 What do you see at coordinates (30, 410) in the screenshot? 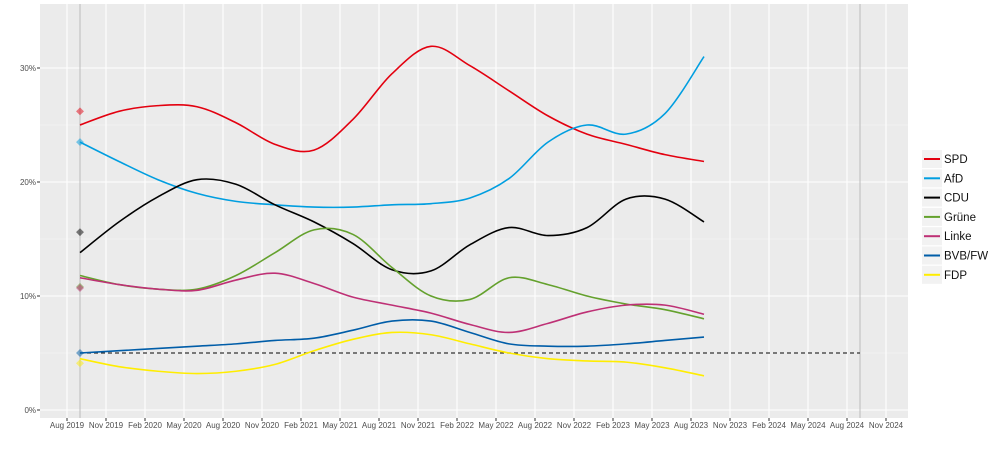
I see `y-tick-label: 0%` at bounding box center [30, 410].